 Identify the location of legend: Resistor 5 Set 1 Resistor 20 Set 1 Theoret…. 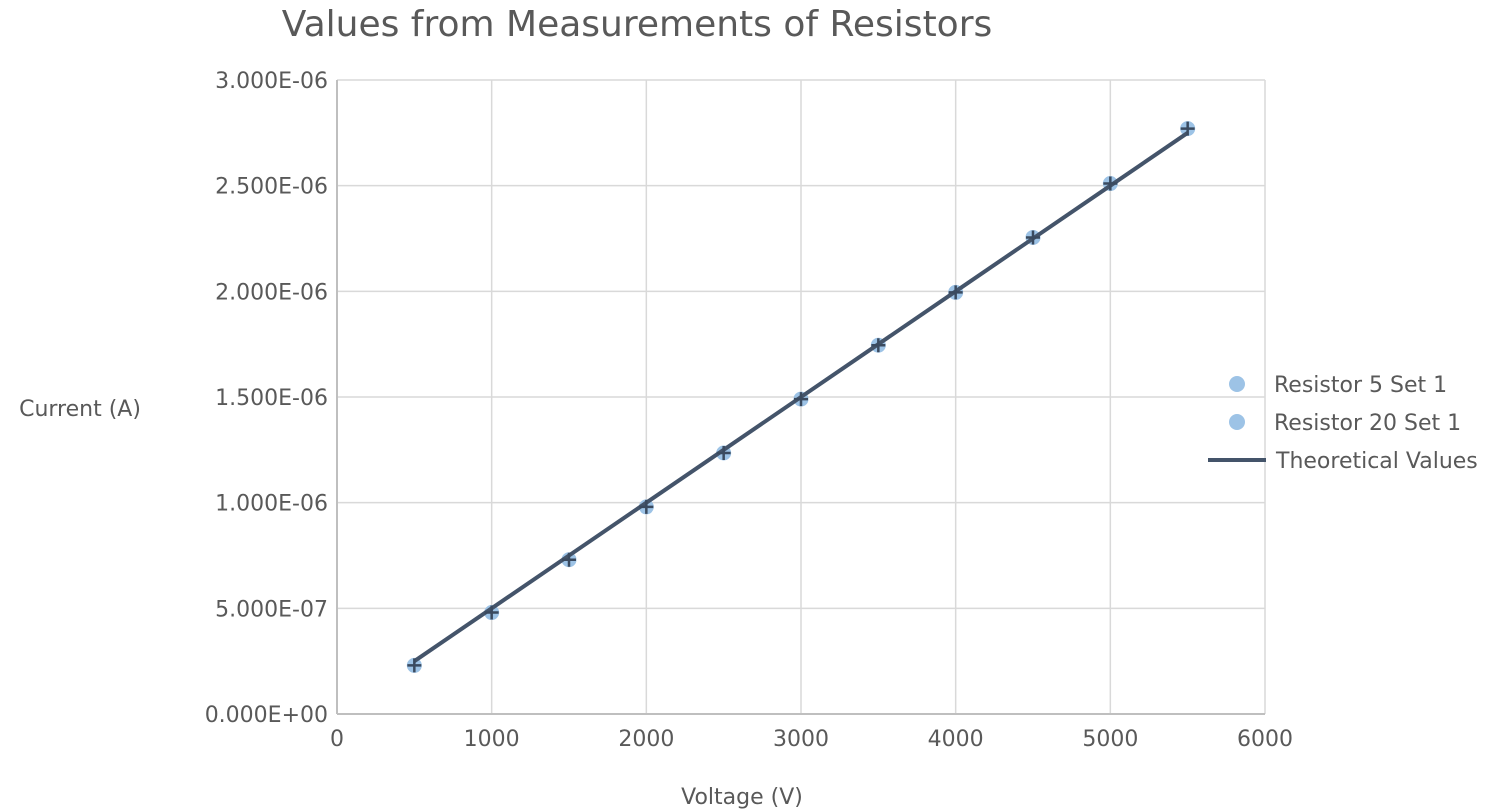
(1343, 423).